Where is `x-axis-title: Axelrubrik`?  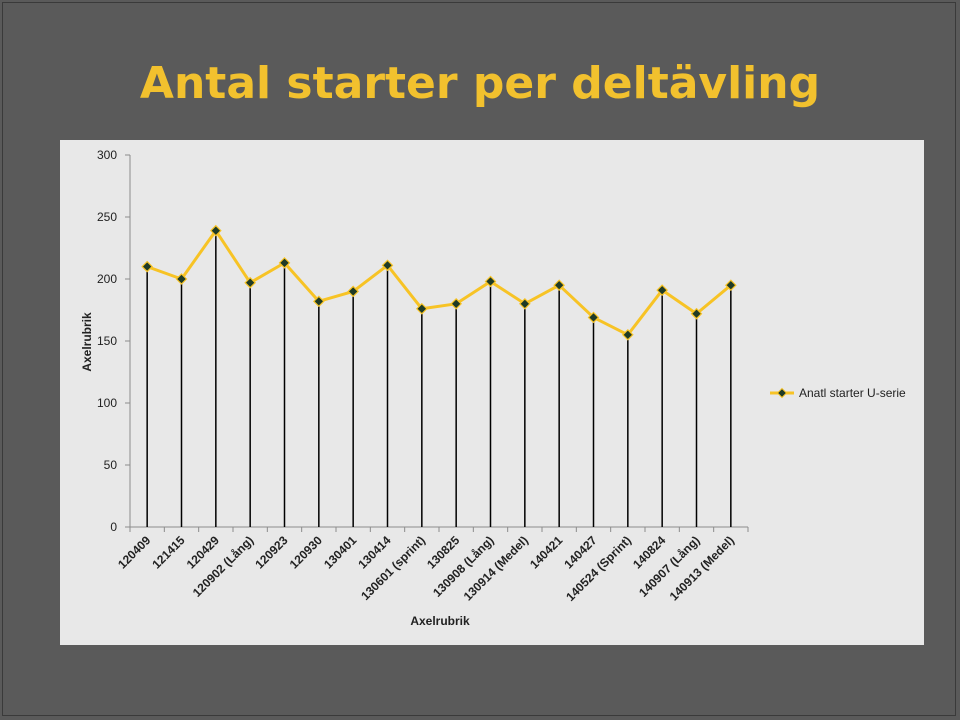
x-axis-title: Axelrubrik is located at coordinates (440, 621).